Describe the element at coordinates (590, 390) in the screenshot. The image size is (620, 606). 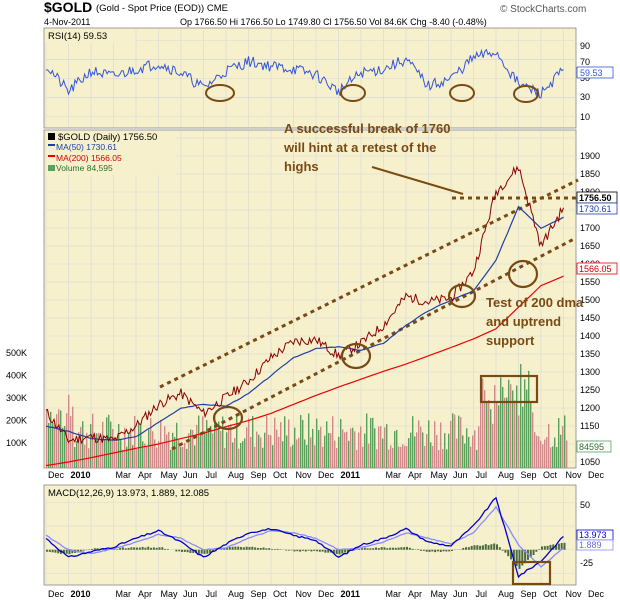
I see `price-tick: 1250` at that location.